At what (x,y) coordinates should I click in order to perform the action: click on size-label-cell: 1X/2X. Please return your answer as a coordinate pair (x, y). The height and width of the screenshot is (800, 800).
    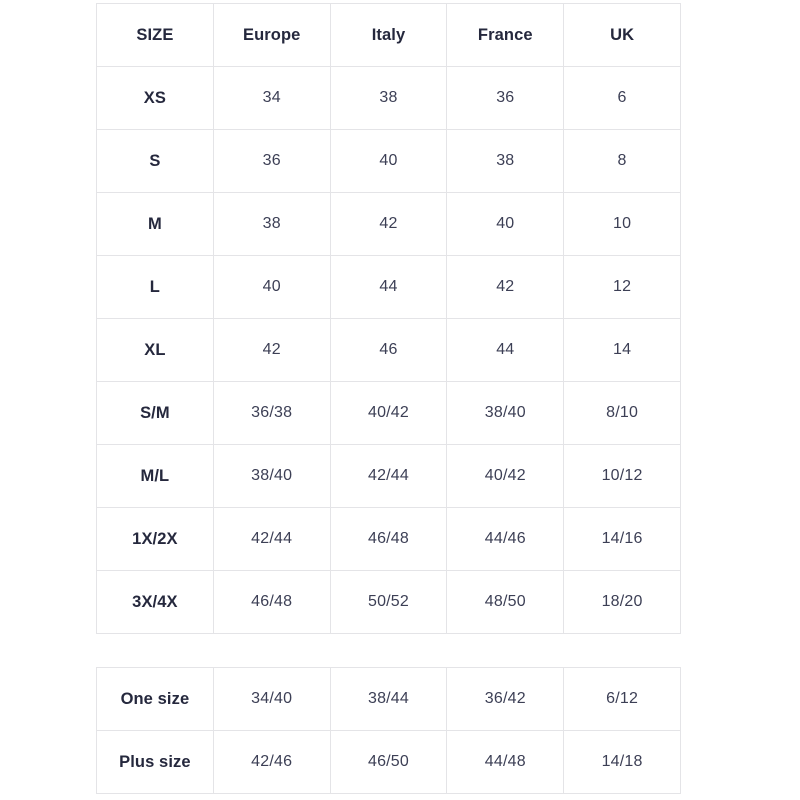
    Looking at the image, I should click on (155, 539).